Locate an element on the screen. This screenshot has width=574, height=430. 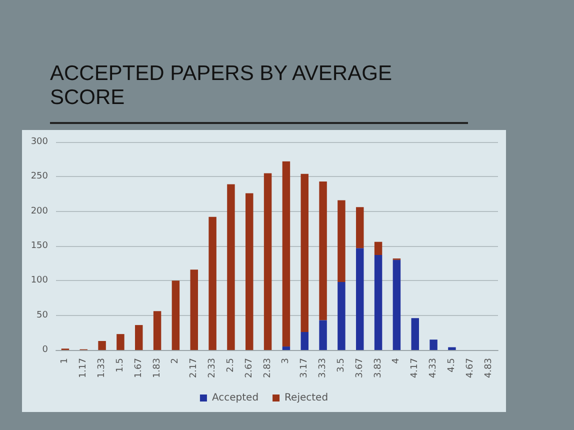
x-tick-label: 2.33 is located at coordinates (213, 368).